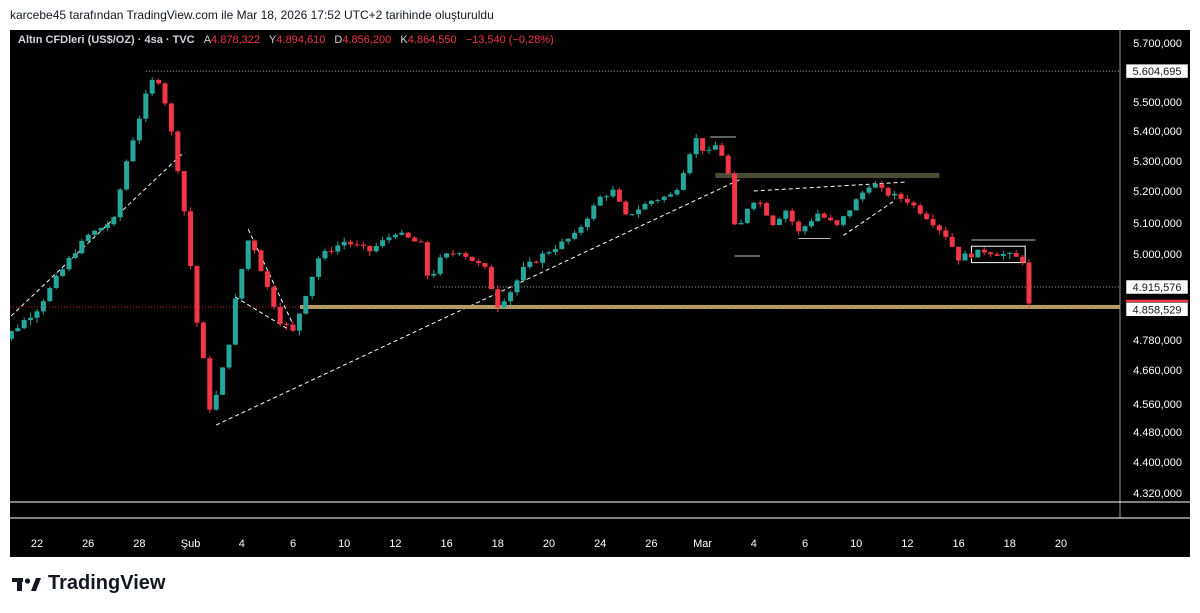 This screenshot has height=613, width=1200. I want to click on symbol-label: Altın CFDleri (US$/OZ) · 4sa · TVC, so click(106, 40).